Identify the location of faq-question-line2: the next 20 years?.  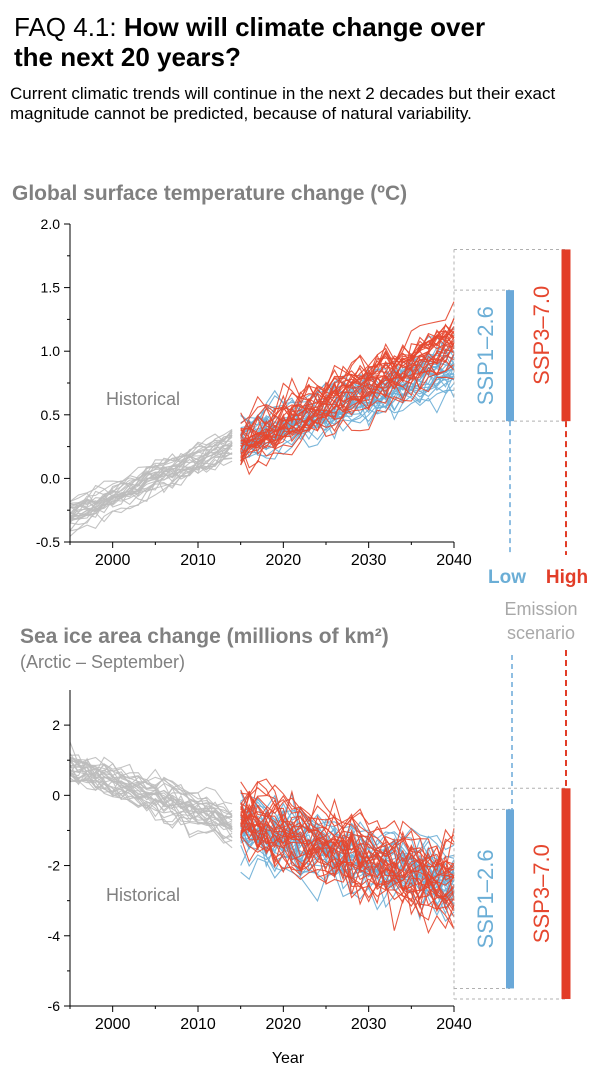
(127, 57).